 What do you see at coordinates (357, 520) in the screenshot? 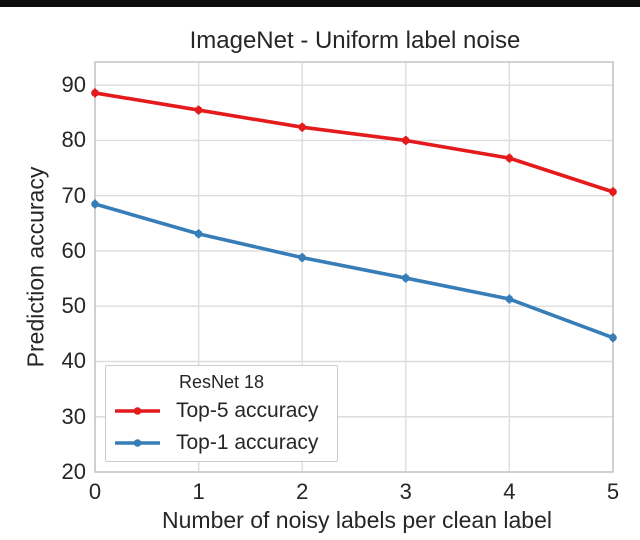
I see `x-axis-label: Number of noisy labels per clean label` at bounding box center [357, 520].